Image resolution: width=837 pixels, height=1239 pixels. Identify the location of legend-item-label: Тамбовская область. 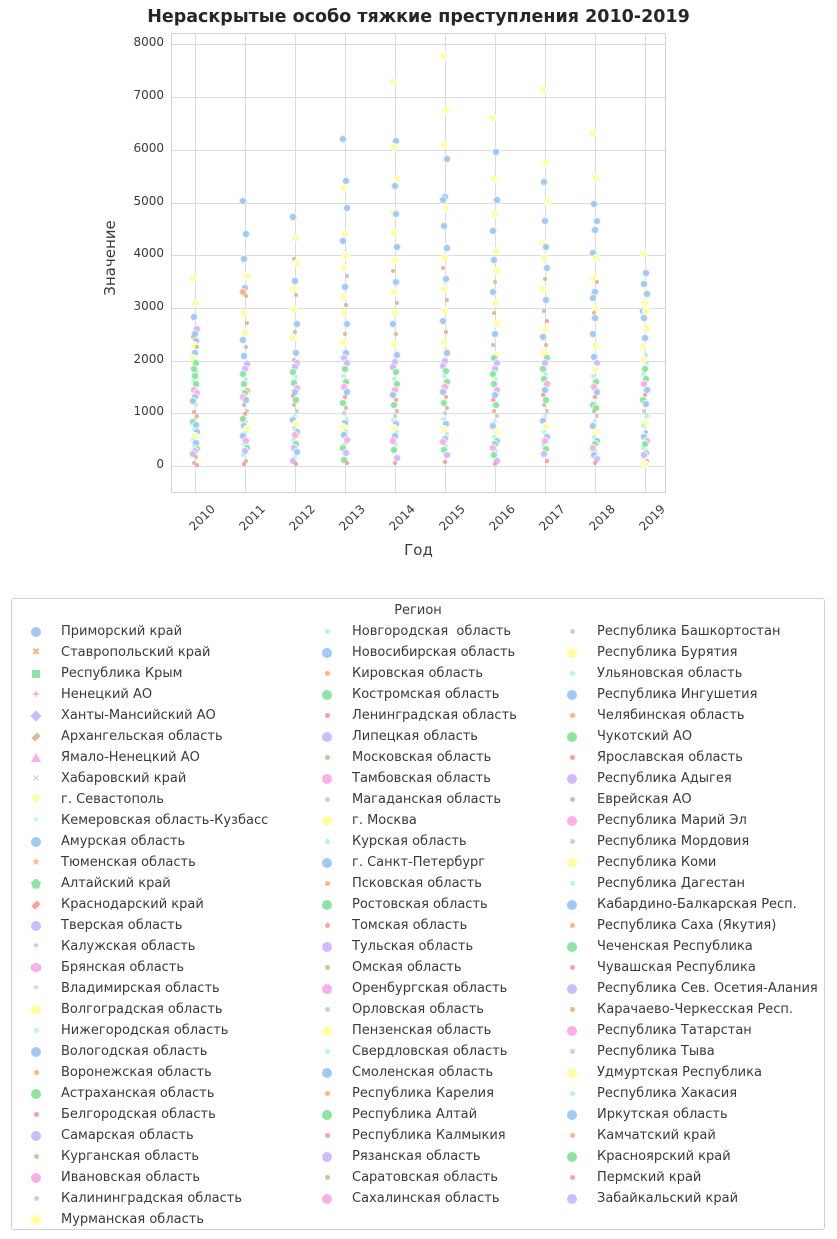
(421, 778).